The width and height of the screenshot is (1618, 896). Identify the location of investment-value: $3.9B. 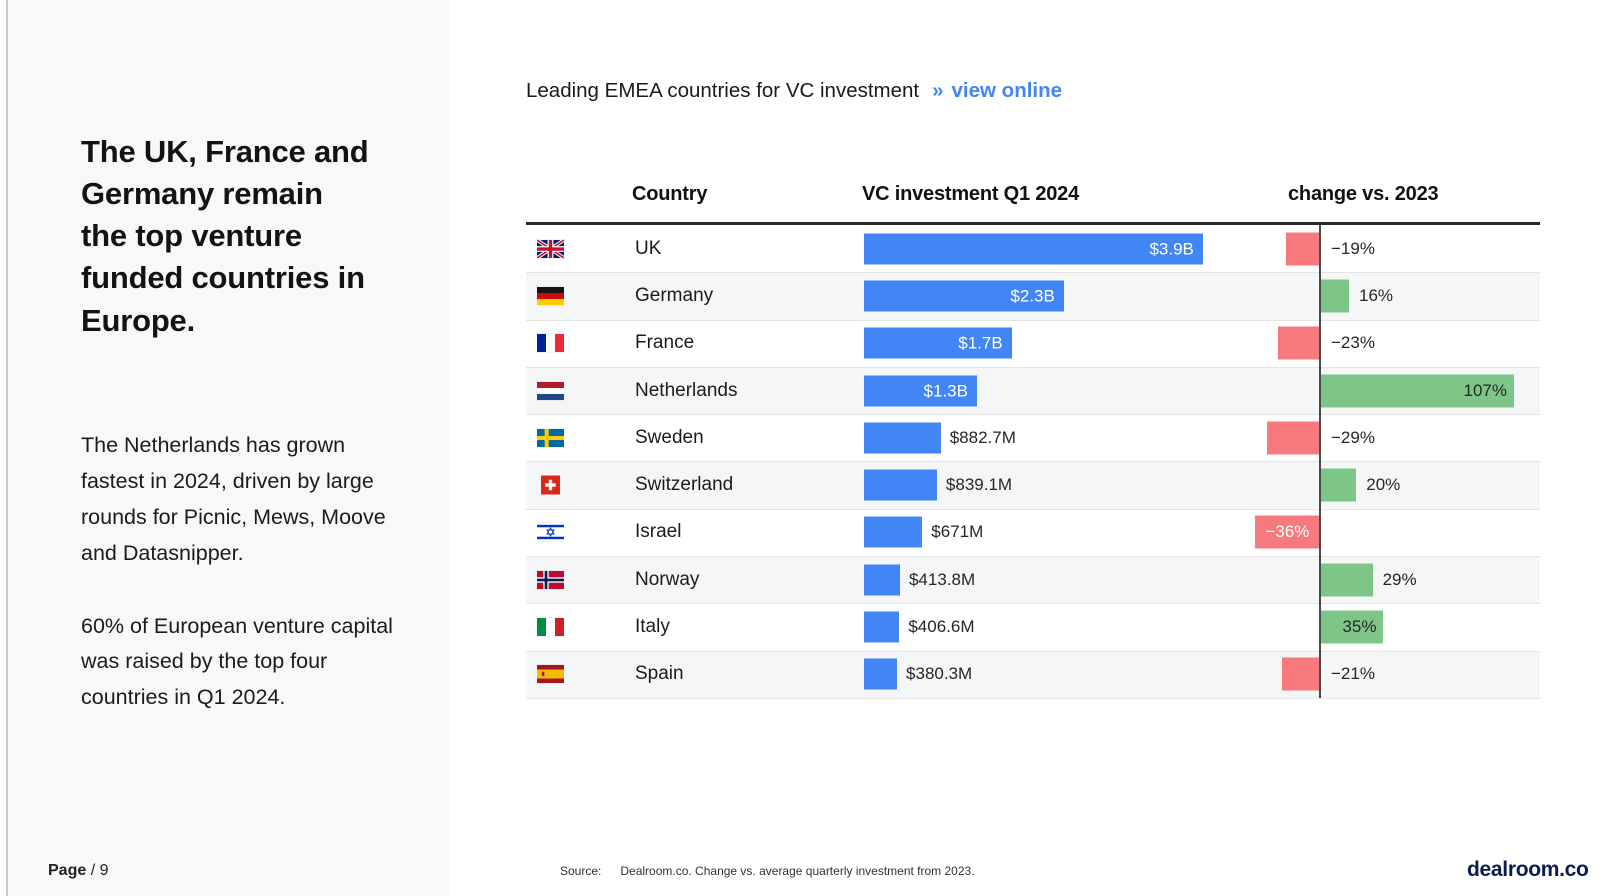
(1171, 249).